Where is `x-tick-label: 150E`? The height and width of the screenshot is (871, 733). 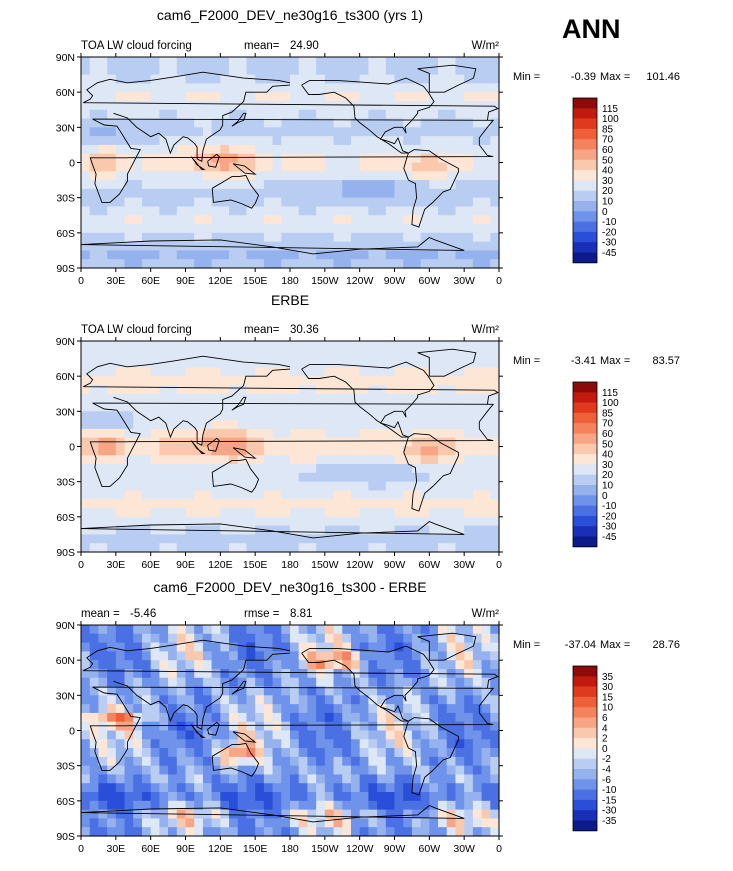 x-tick-label: 150E is located at coordinates (255, 281).